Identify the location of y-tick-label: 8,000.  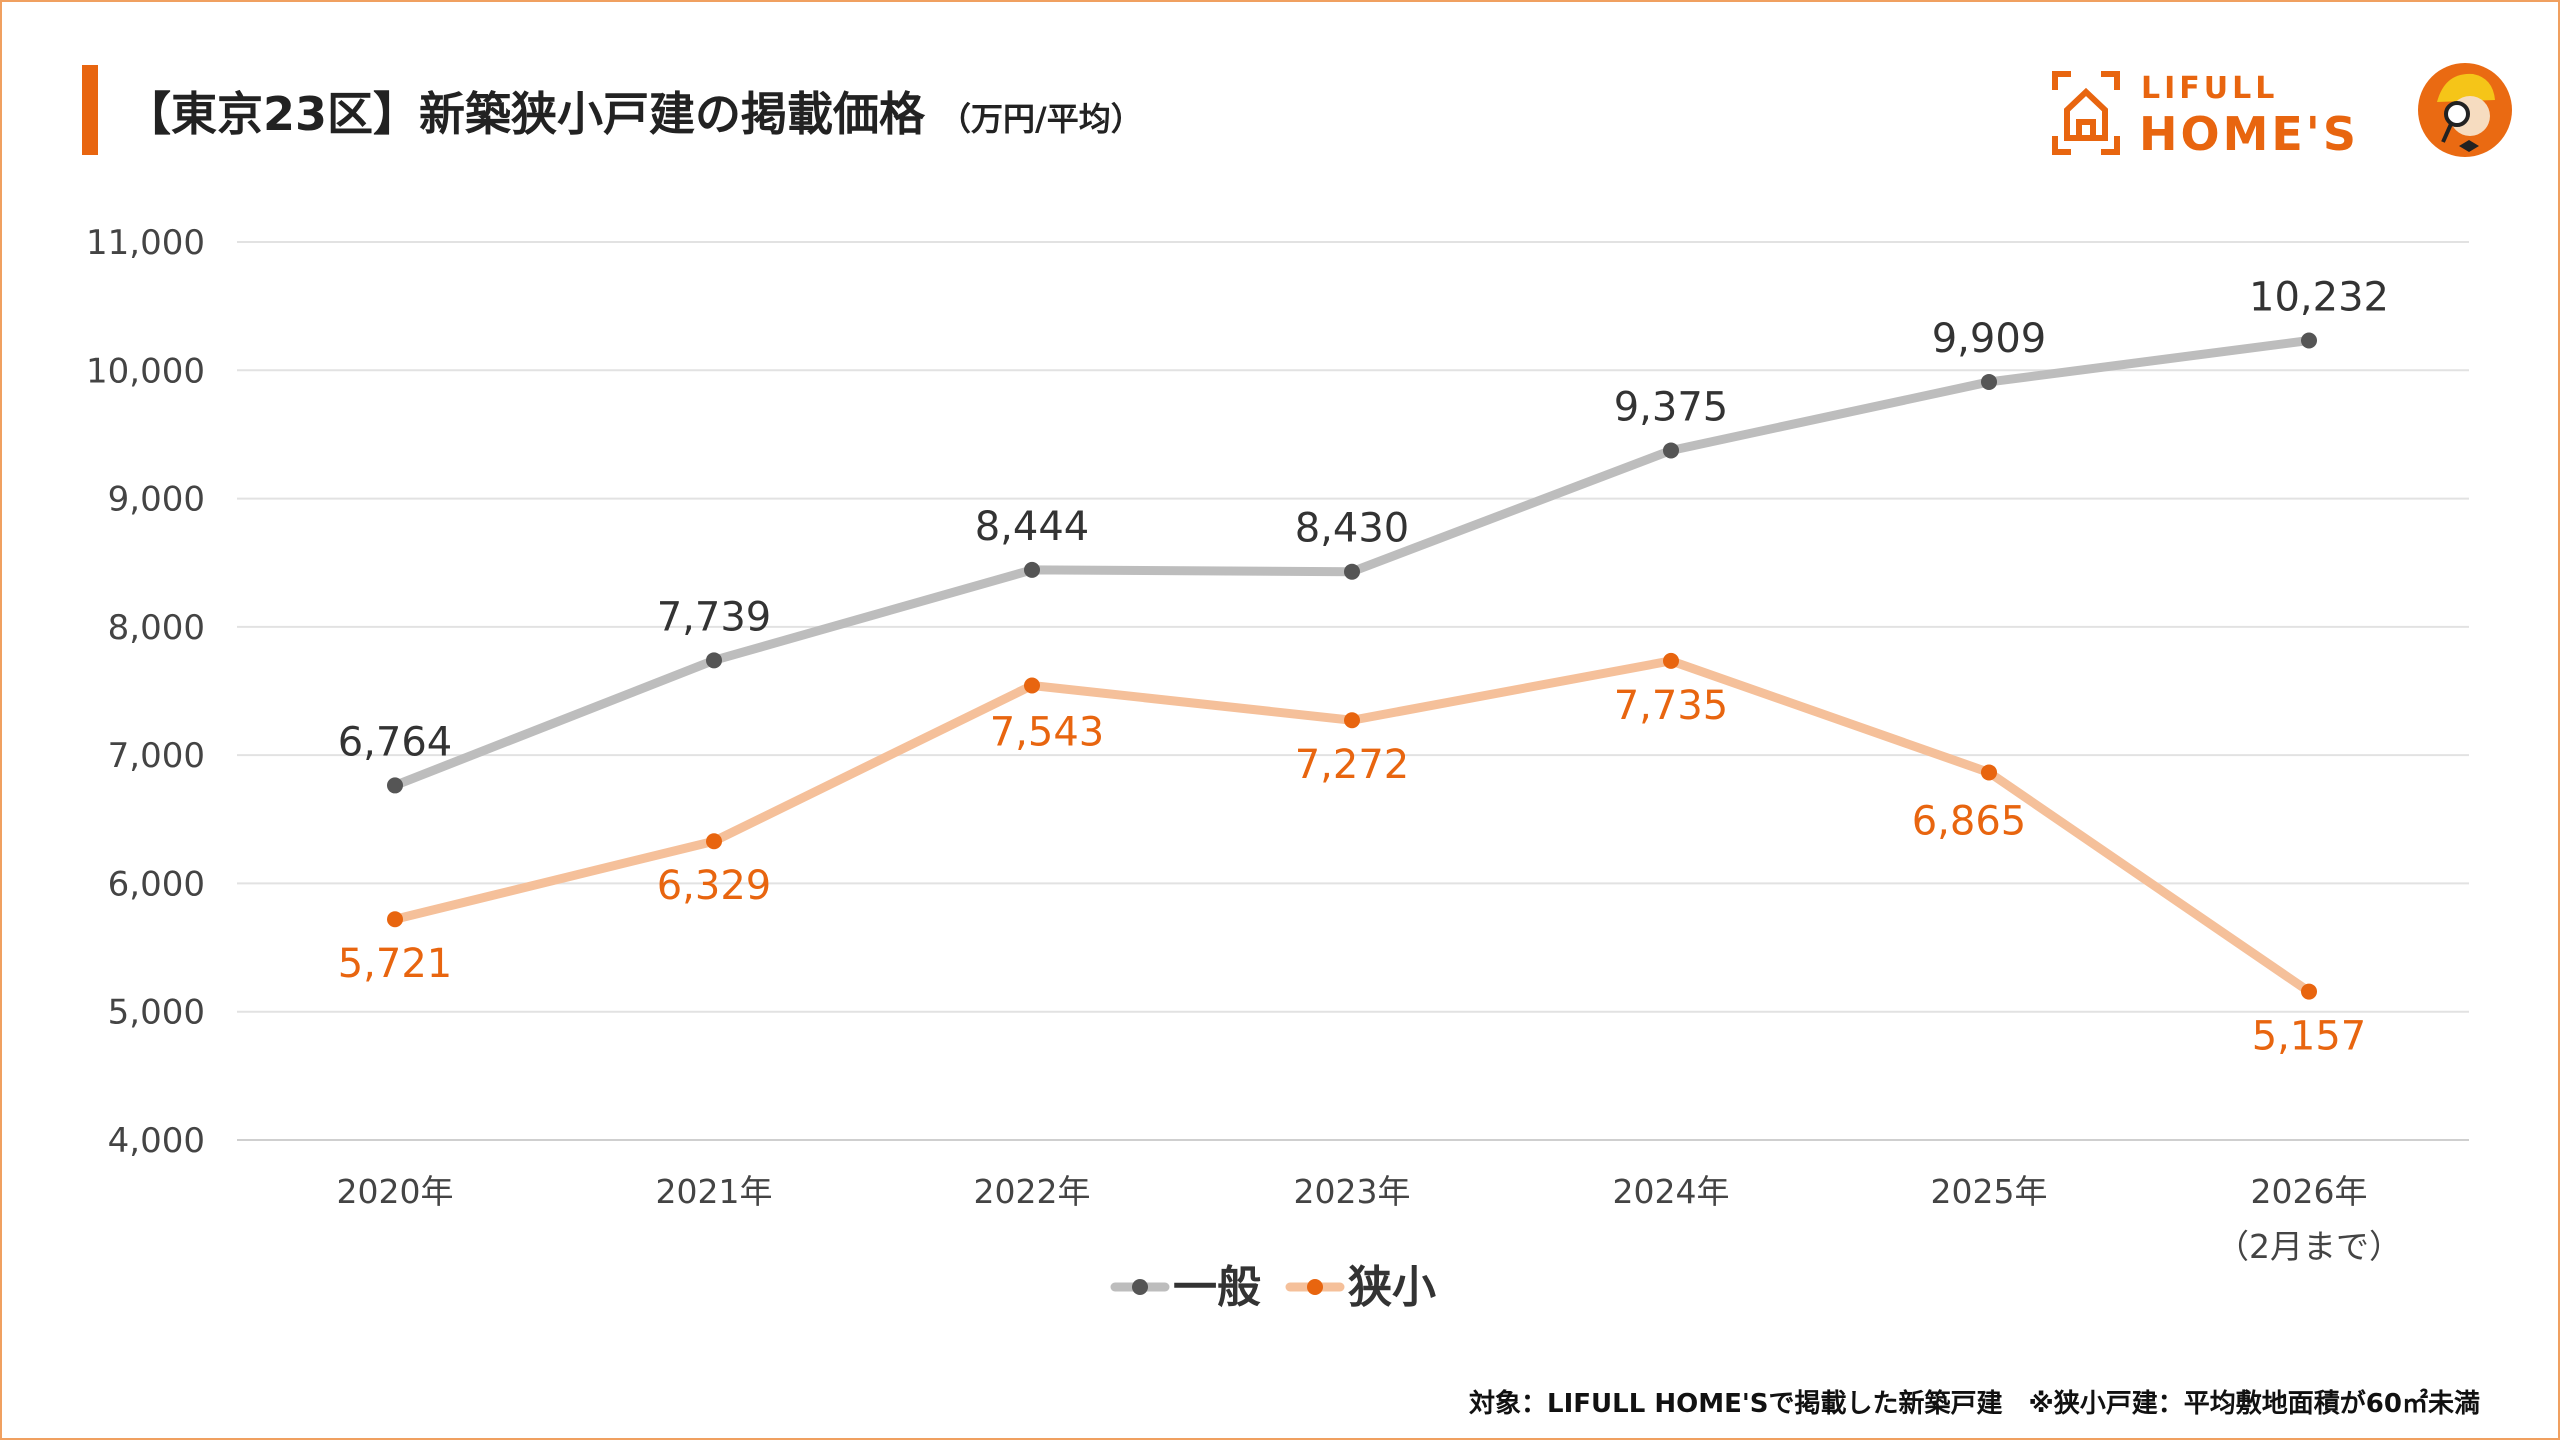
(156, 628).